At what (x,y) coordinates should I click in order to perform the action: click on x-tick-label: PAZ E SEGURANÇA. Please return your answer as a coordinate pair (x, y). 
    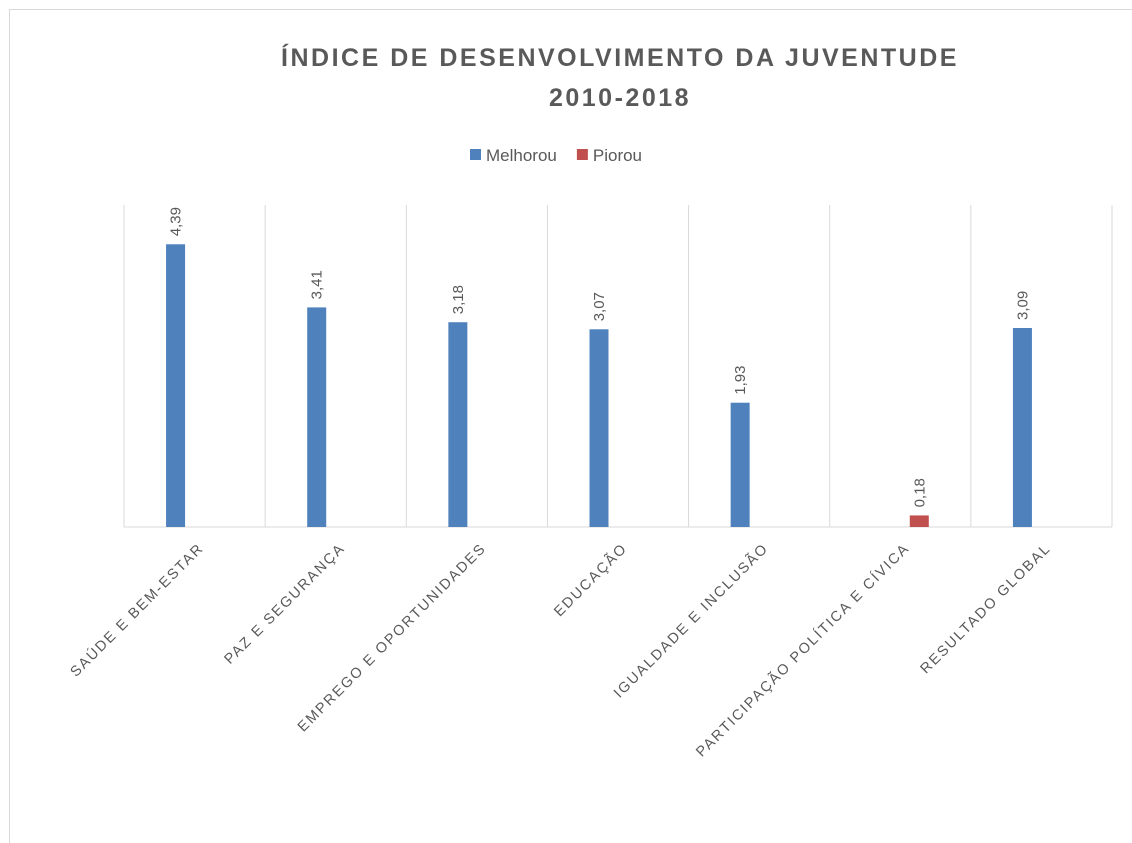
    Looking at the image, I should click on (284, 604).